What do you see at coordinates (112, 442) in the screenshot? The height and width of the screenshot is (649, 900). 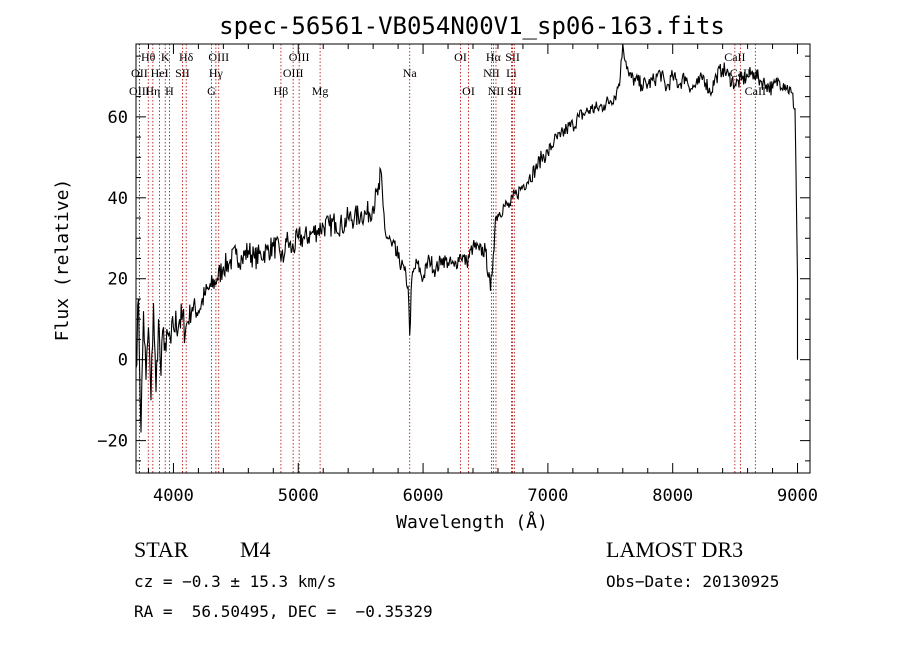 I see `y-tick-label-0: −20` at bounding box center [112, 442].